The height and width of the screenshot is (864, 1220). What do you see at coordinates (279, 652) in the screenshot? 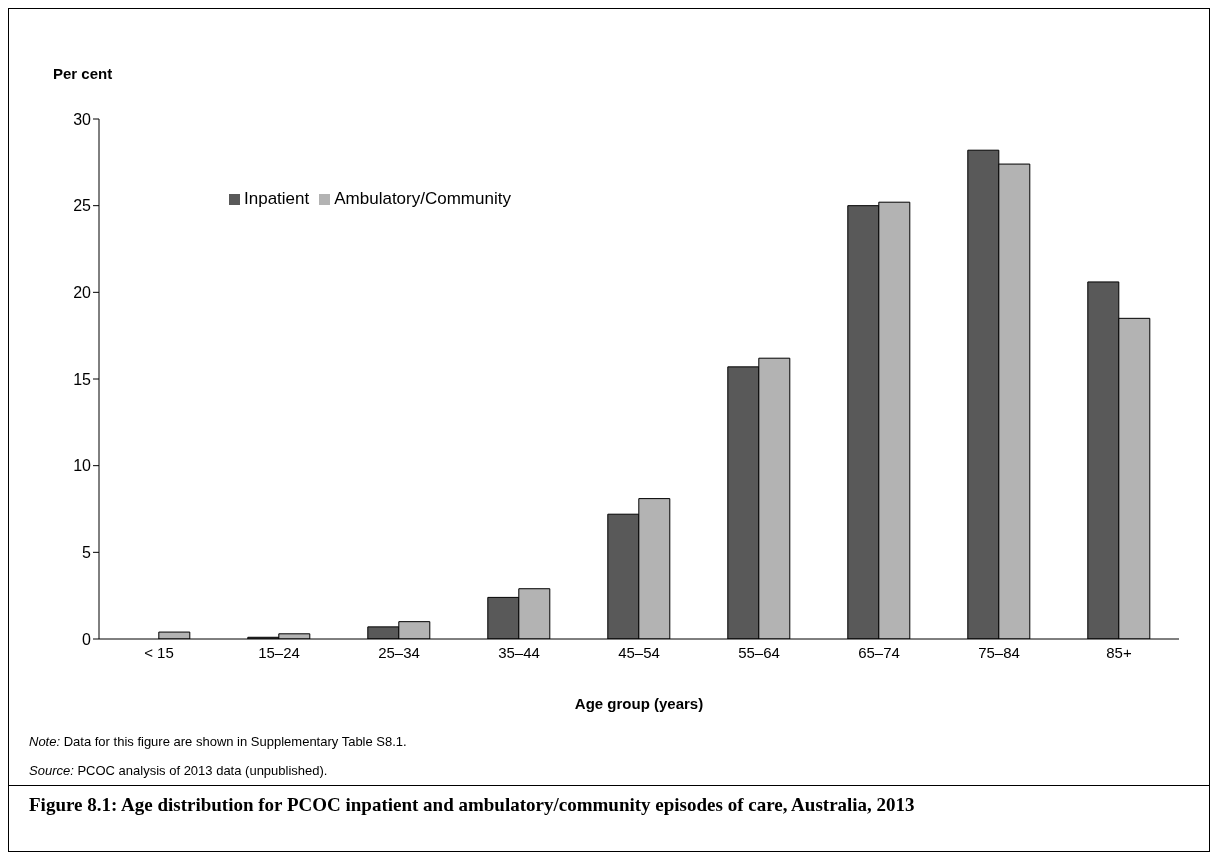
I see `x-tick-label: 15–24` at bounding box center [279, 652].